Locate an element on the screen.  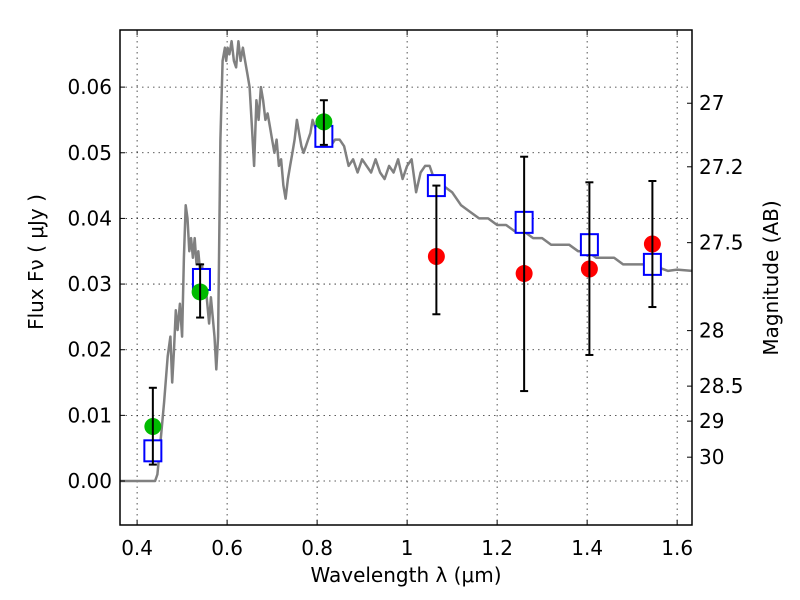
y-tick-label: 0.04 is located at coordinates (89, 218).